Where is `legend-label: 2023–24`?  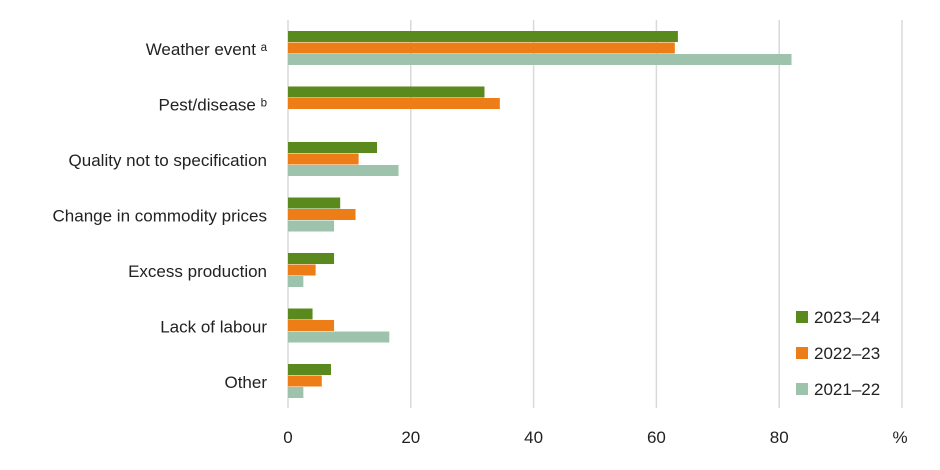
legend-label: 2023–24 is located at coordinates (847, 317).